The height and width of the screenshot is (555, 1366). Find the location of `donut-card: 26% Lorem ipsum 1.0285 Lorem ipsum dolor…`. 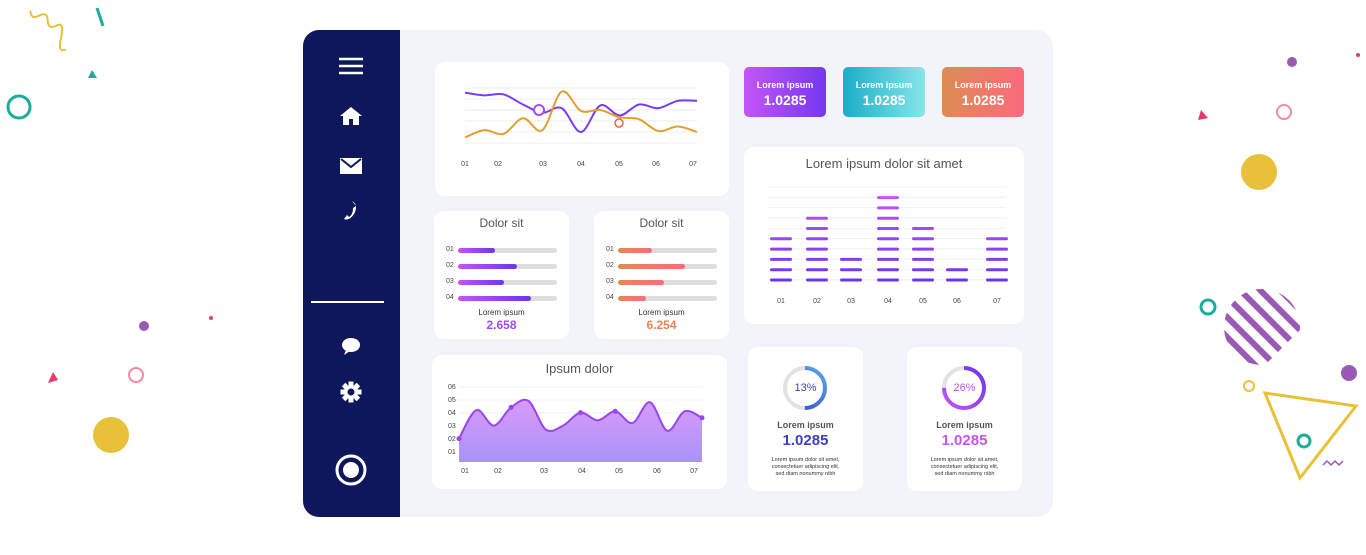

donut-card: 26% Lorem ipsum 1.0285 Lorem ipsum dolor… is located at coordinates (964, 419).